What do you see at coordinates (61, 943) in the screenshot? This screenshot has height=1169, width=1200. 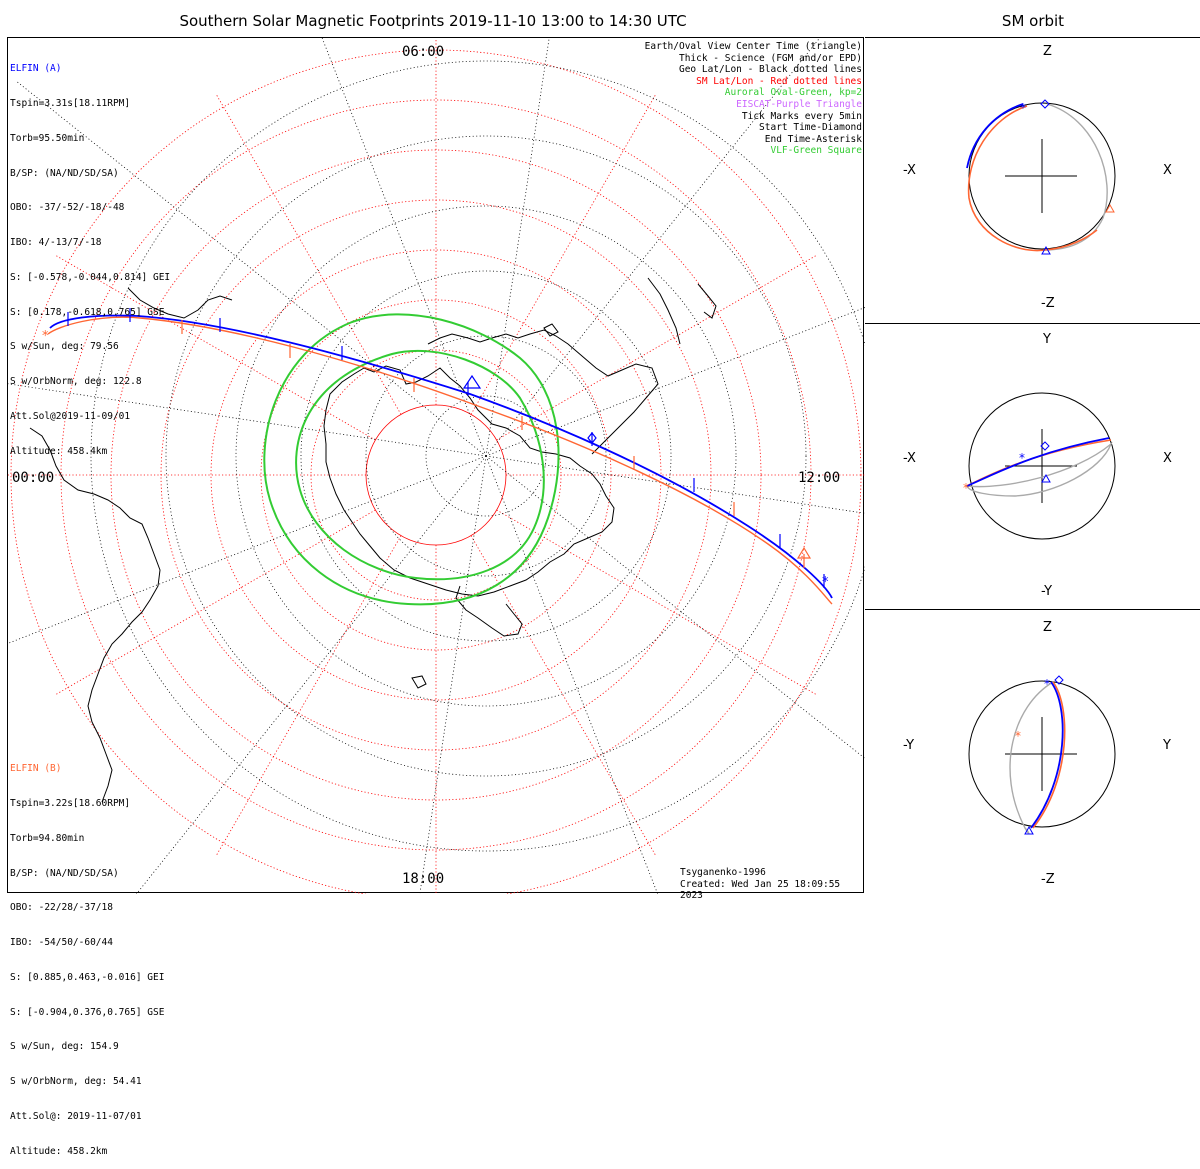 I see `elfin-b-line: IBO: -54/50/-60/44` at bounding box center [61, 943].